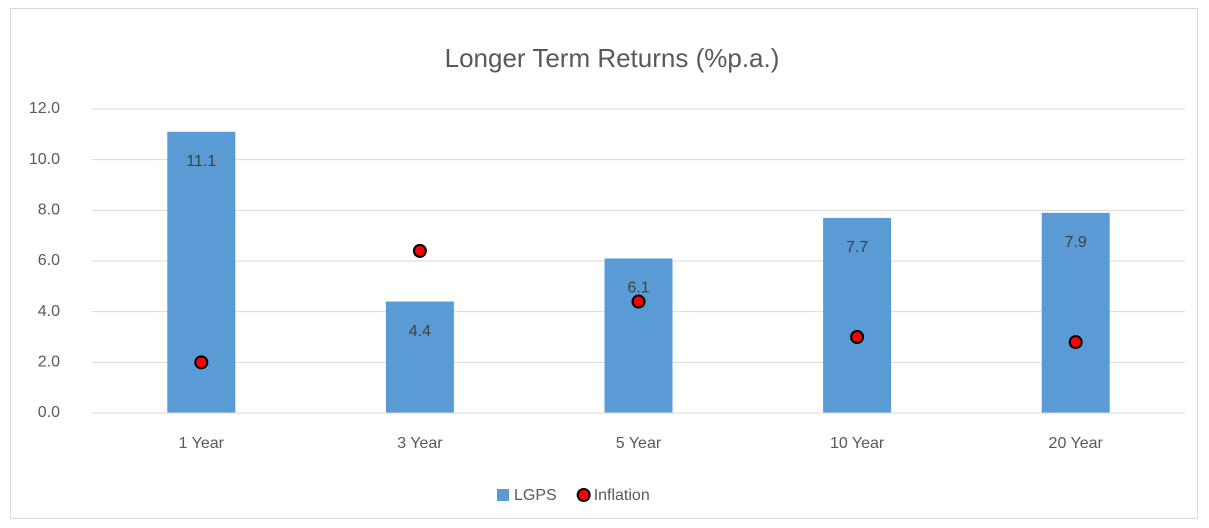  Describe the element at coordinates (639, 443) in the screenshot. I see `x-tick-label: 5 Year` at that location.